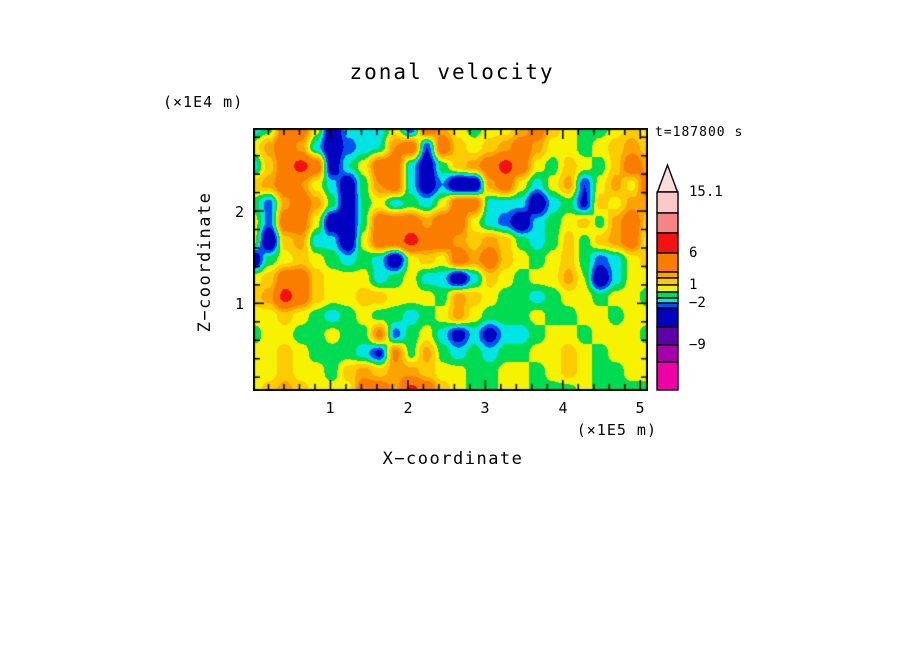  I want to click on colorbar-label-0: 15.1, so click(706, 192).